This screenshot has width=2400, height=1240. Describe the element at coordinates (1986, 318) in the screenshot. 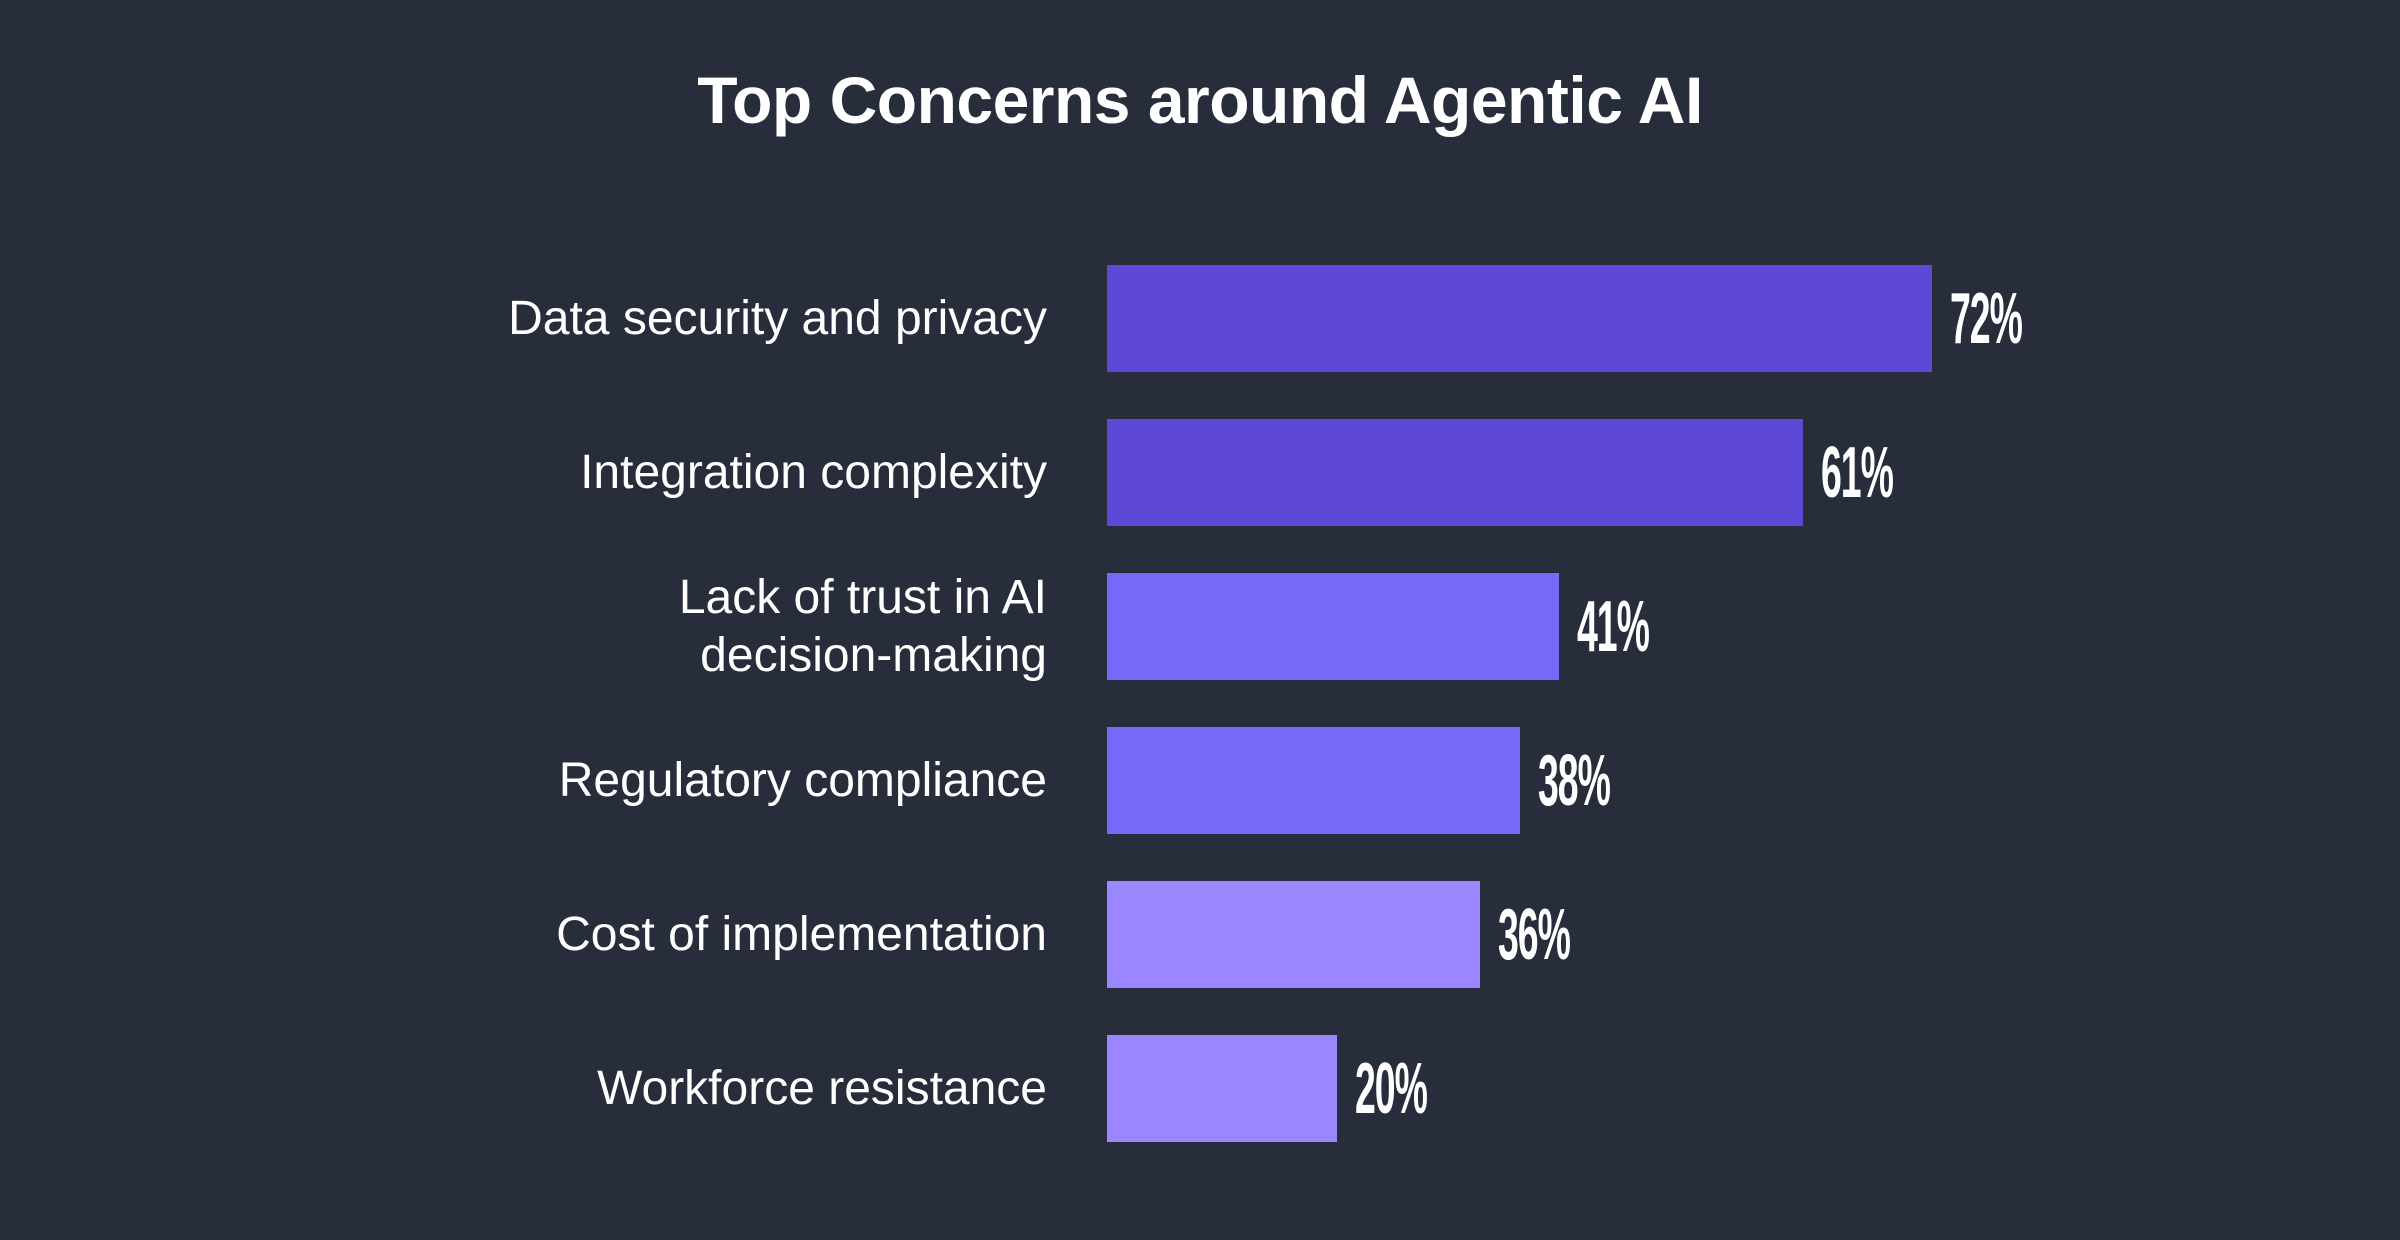

I see `value-text: 72%` at that location.